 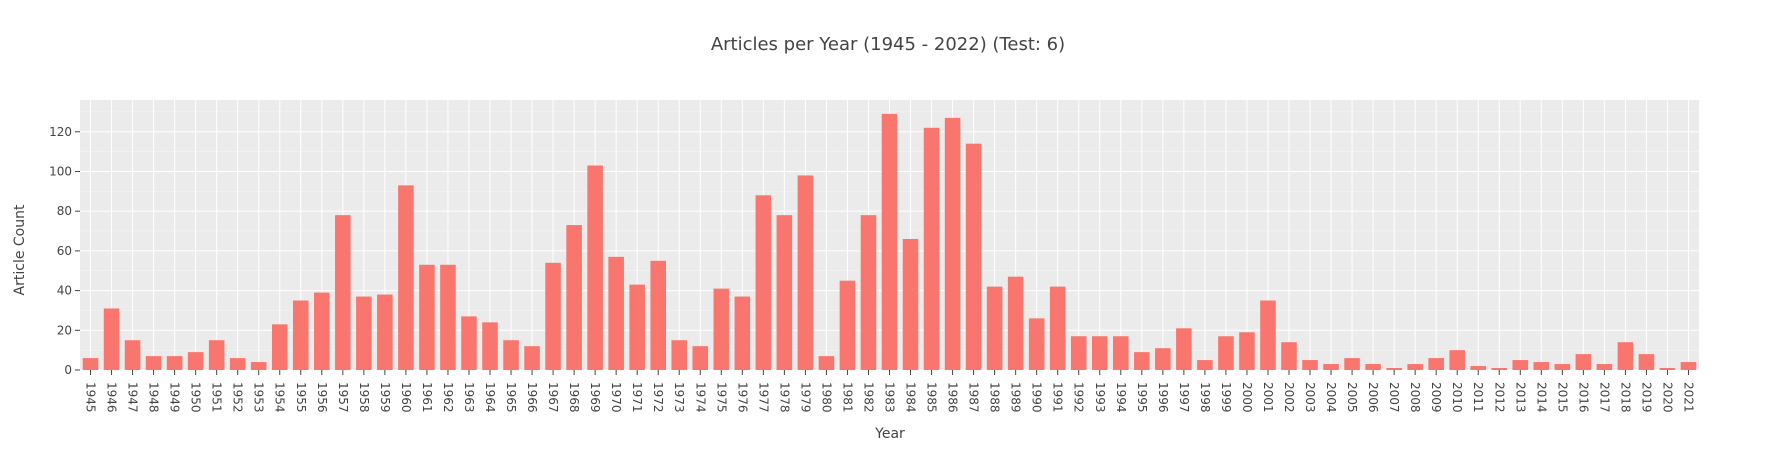 I want to click on bar-1947, so click(x=132, y=355).